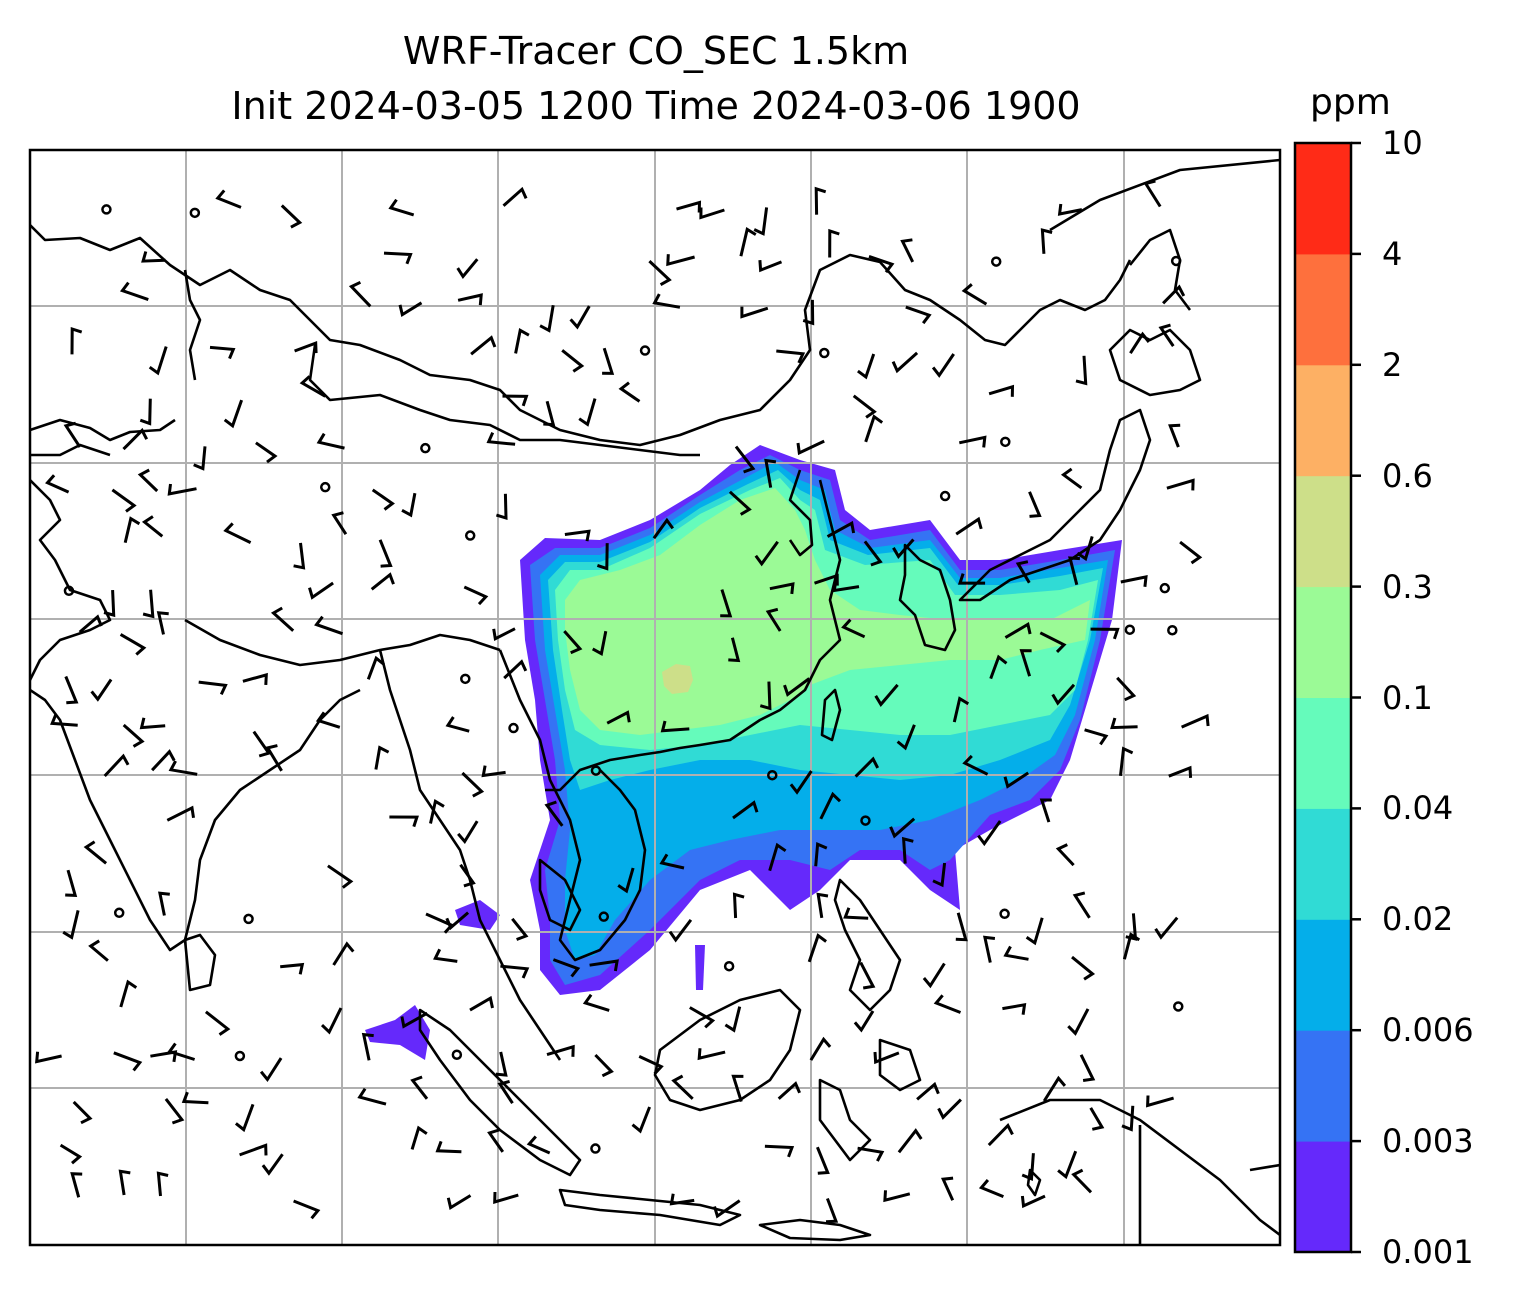 The image size is (1528, 1306). I want to click on colorbar, so click(1327, 697).